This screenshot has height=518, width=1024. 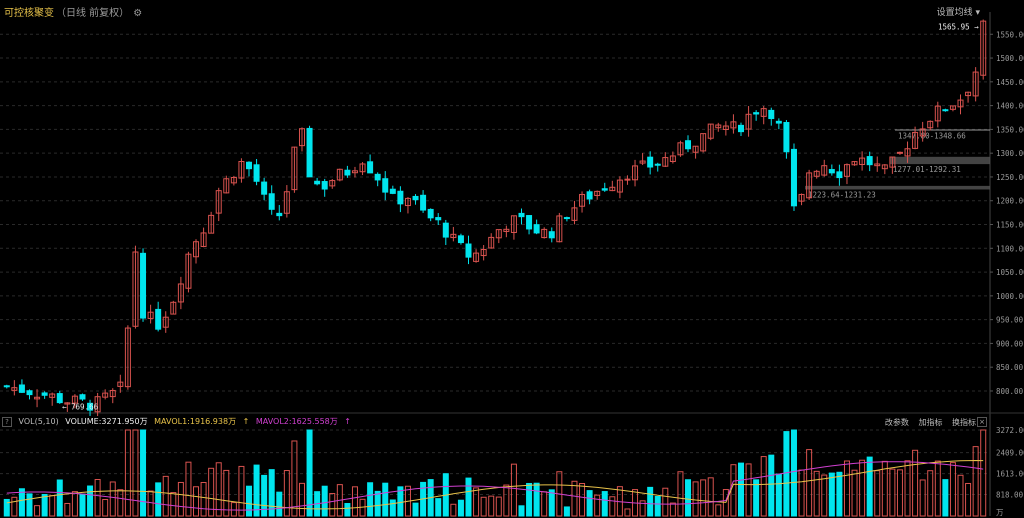 What do you see at coordinates (1000, 512) in the screenshot?
I see `vol-unit-label: 万` at bounding box center [1000, 512].